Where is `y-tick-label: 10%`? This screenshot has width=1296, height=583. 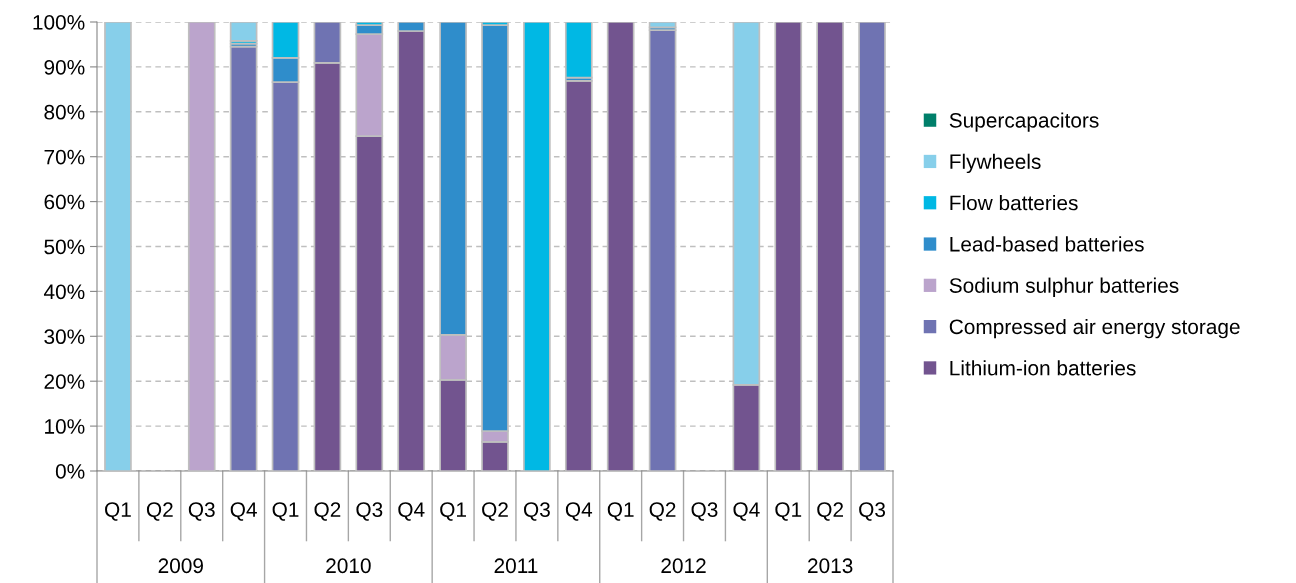 y-tick-label: 10% is located at coordinates (65, 426).